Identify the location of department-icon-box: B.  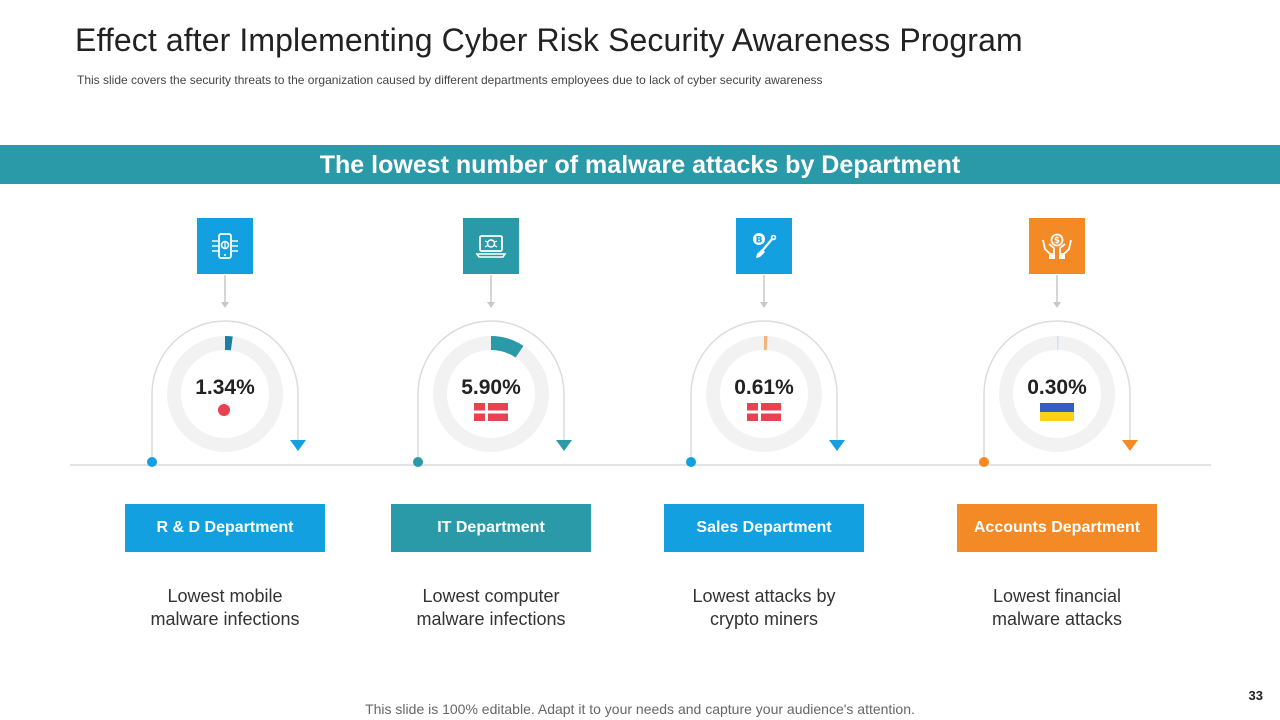
(764, 246).